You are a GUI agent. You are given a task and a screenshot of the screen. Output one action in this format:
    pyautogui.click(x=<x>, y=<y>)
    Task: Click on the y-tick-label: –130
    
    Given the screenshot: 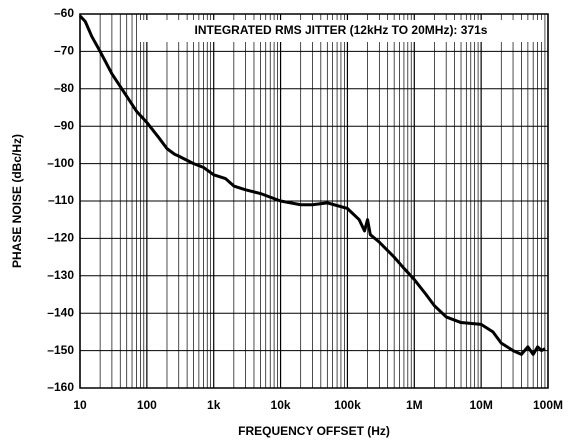 What is the action you would take?
    pyautogui.click(x=60, y=275)
    